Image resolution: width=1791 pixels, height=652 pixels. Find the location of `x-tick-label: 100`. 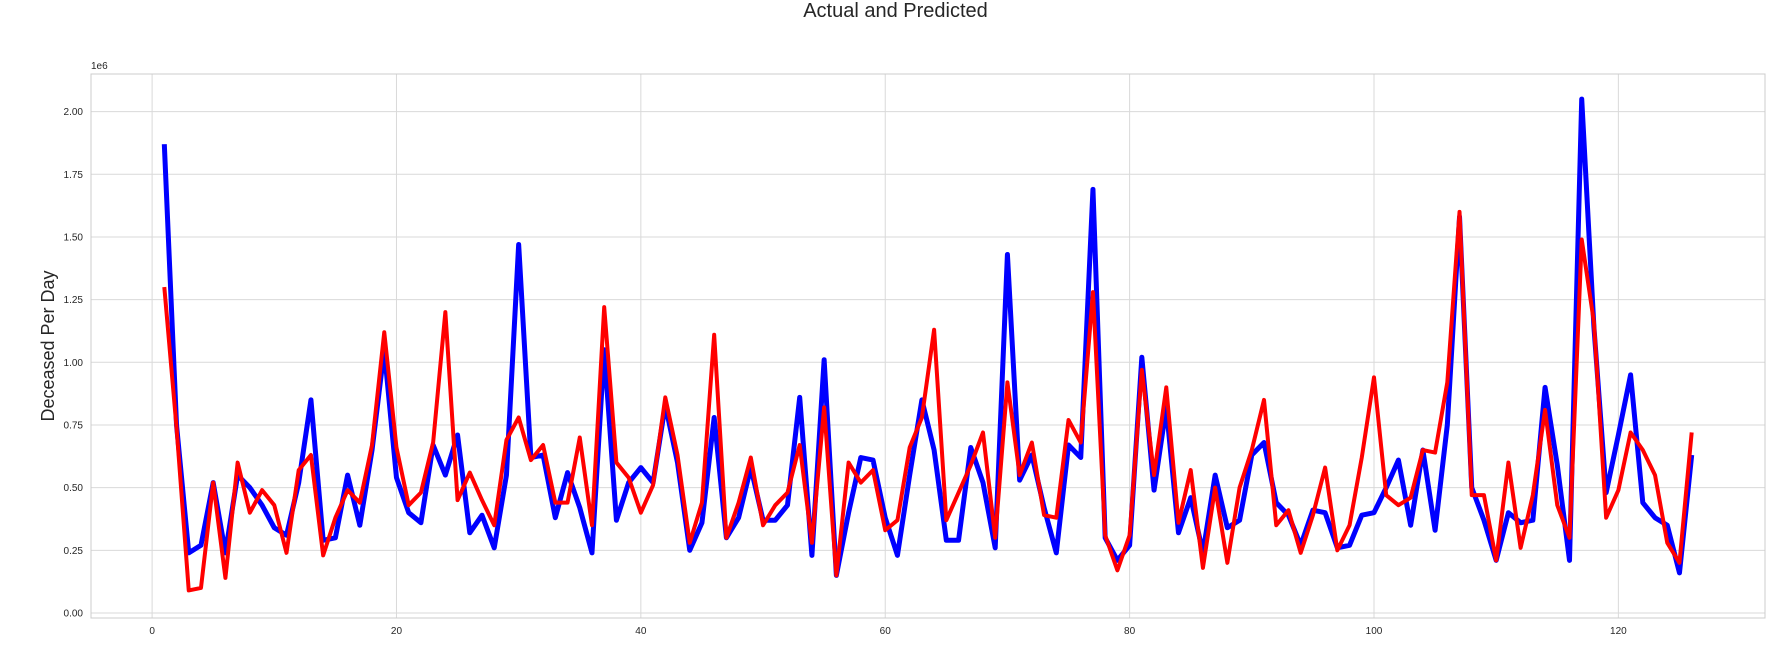

x-tick-label: 100 is located at coordinates (1374, 631).